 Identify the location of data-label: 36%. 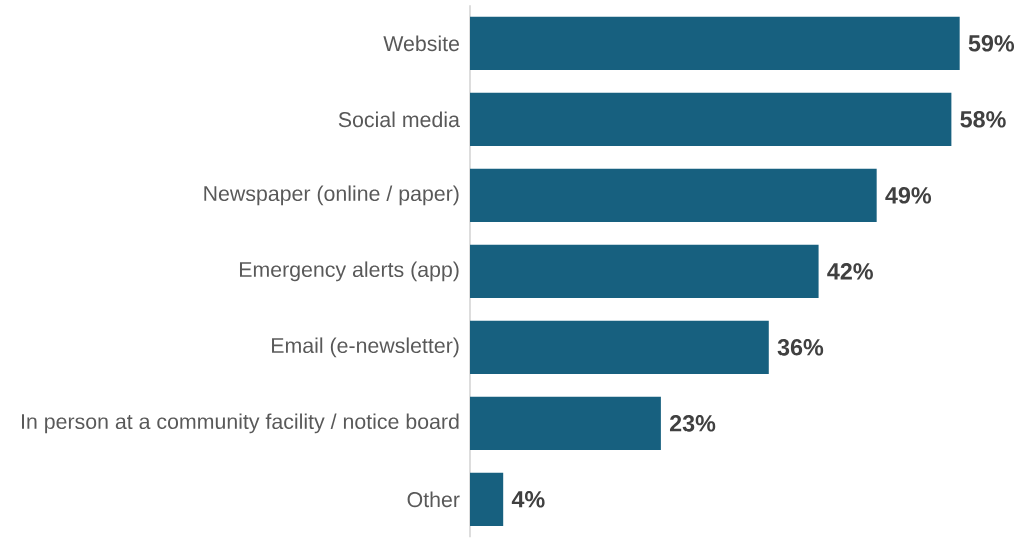
(800, 347).